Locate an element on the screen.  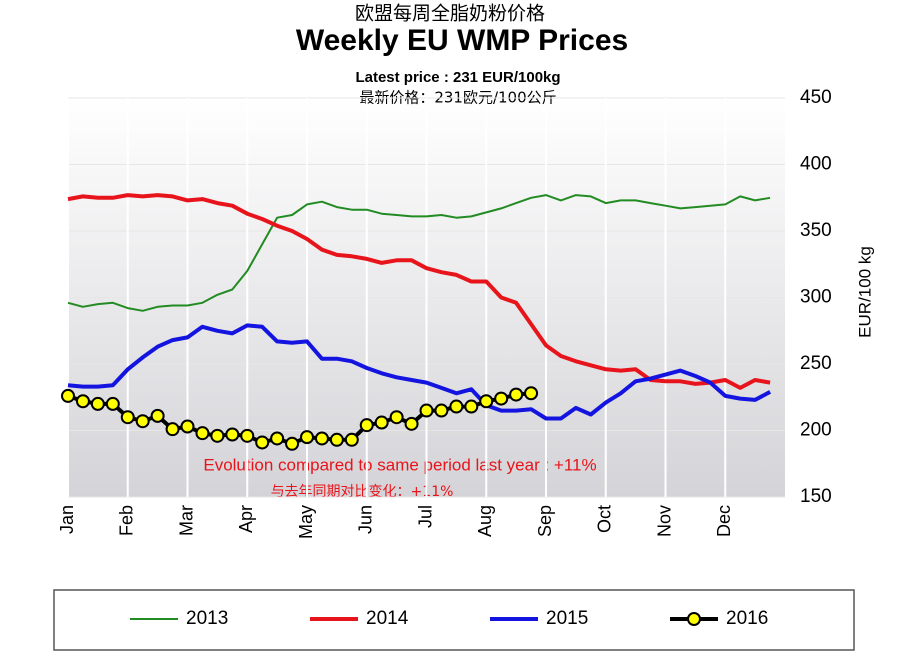
y-tick-label: 350 is located at coordinates (816, 230).